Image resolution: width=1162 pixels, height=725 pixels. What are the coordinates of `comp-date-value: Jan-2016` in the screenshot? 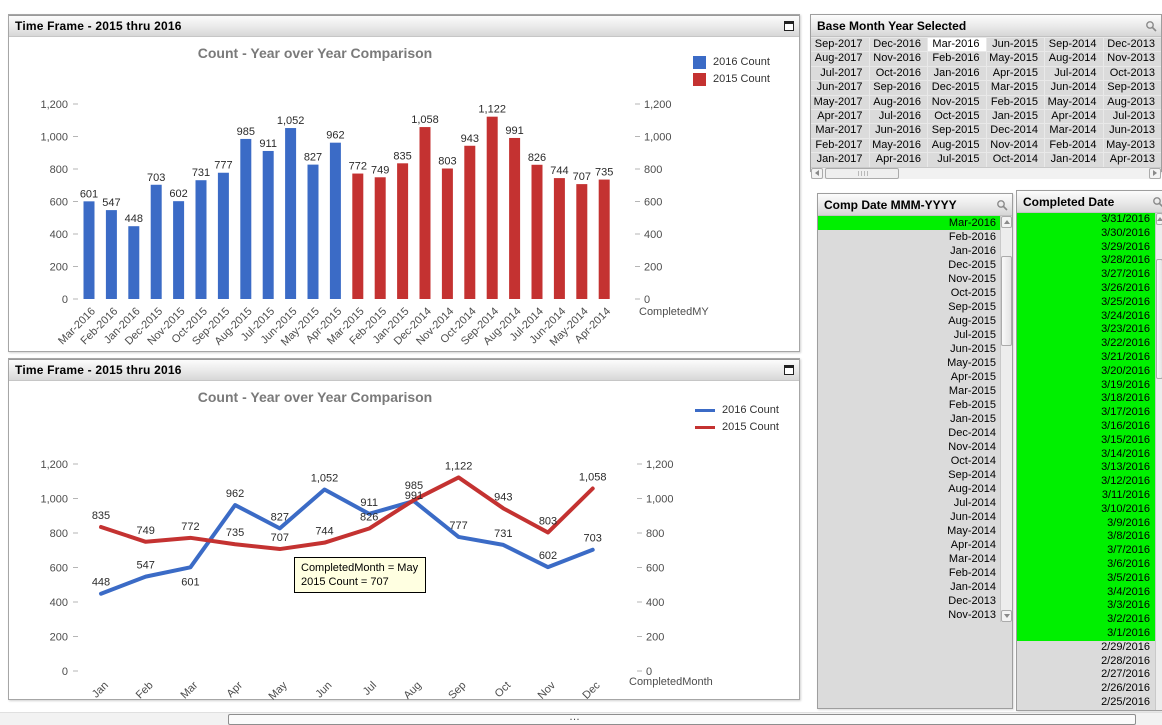 It's located at (909, 251).